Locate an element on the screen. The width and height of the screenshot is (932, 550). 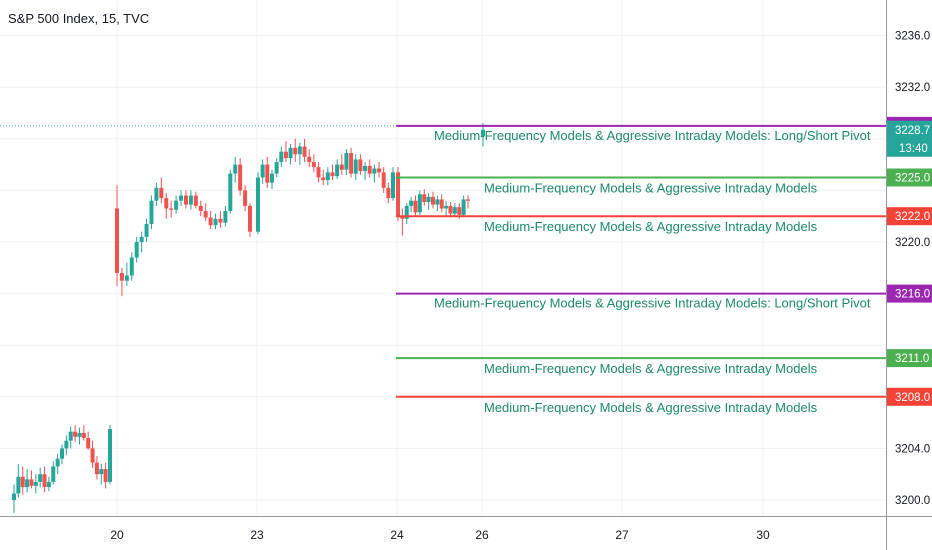
x-tick-label: 27 is located at coordinates (622, 535).